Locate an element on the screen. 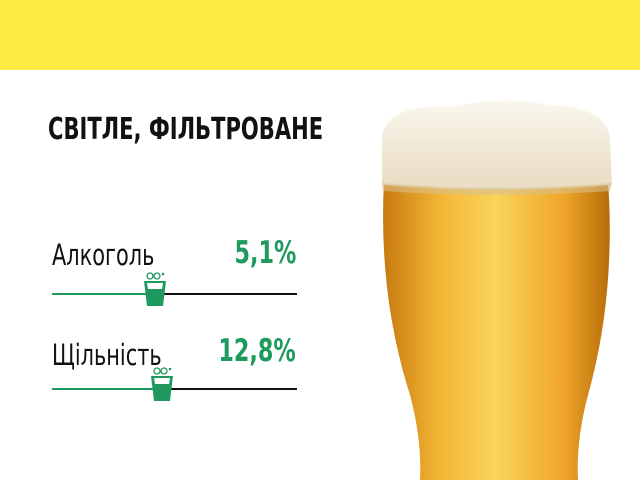 This screenshot has height=480, width=640. stat-label-alcohol: Алкоголь is located at coordinates (103, 255).